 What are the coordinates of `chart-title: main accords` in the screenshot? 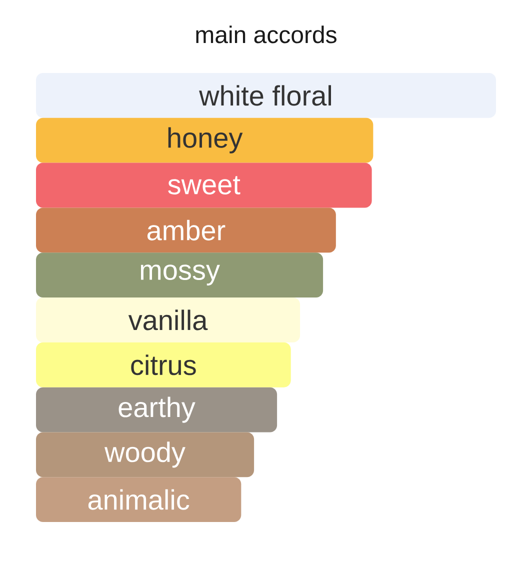 It's located at (266, 35).